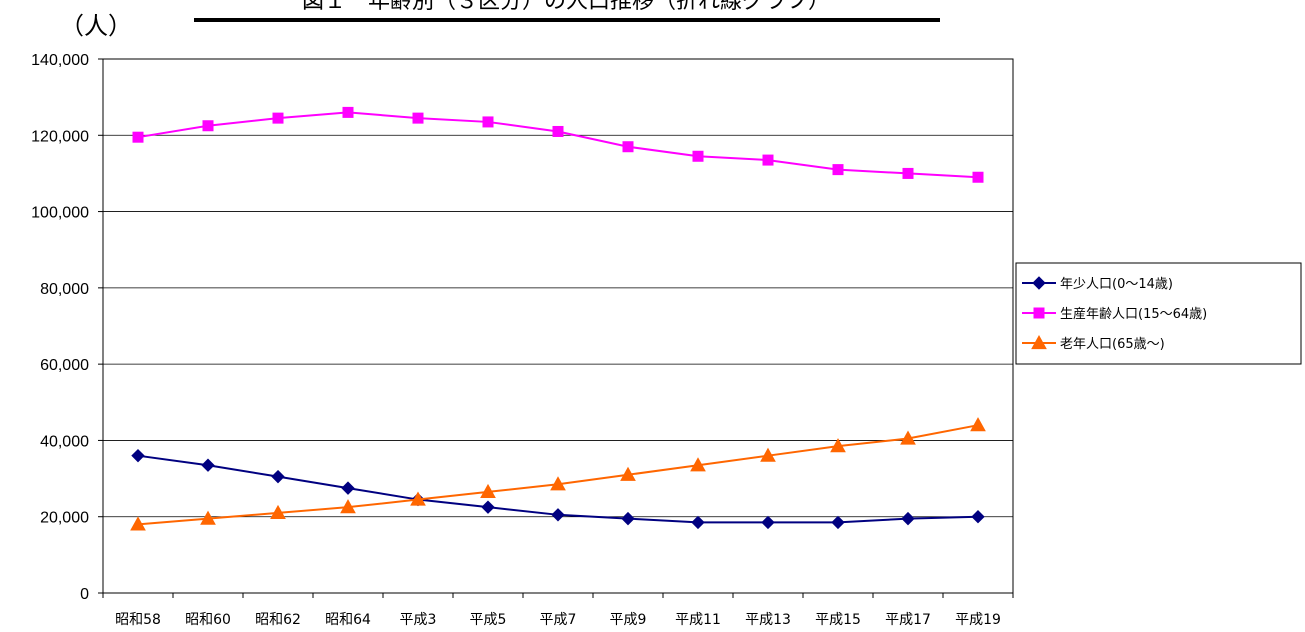  I want to click on y-axis-unit-label: （人）, so click(96, 26).